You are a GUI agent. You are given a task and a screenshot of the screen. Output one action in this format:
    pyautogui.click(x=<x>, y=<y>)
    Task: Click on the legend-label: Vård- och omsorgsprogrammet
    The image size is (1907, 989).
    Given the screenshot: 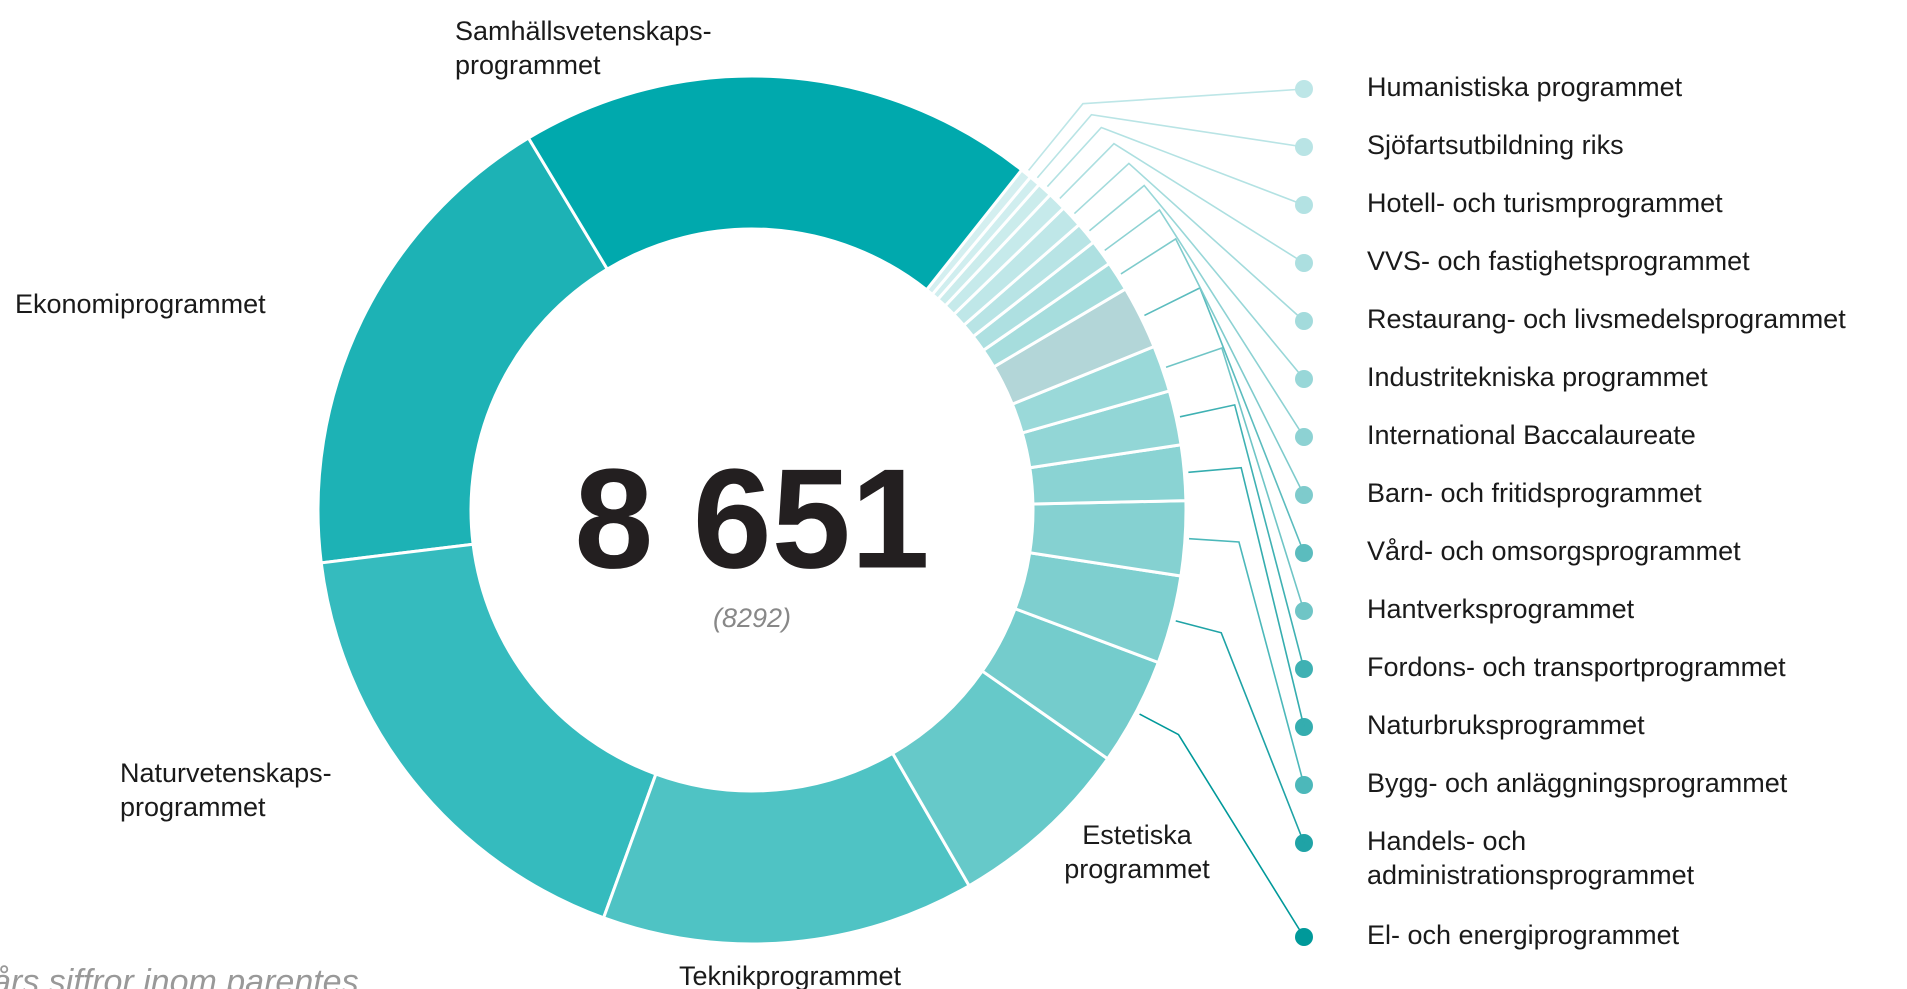 What is the action you would take?
    pyautogui.click(x=1554, y=551)
    